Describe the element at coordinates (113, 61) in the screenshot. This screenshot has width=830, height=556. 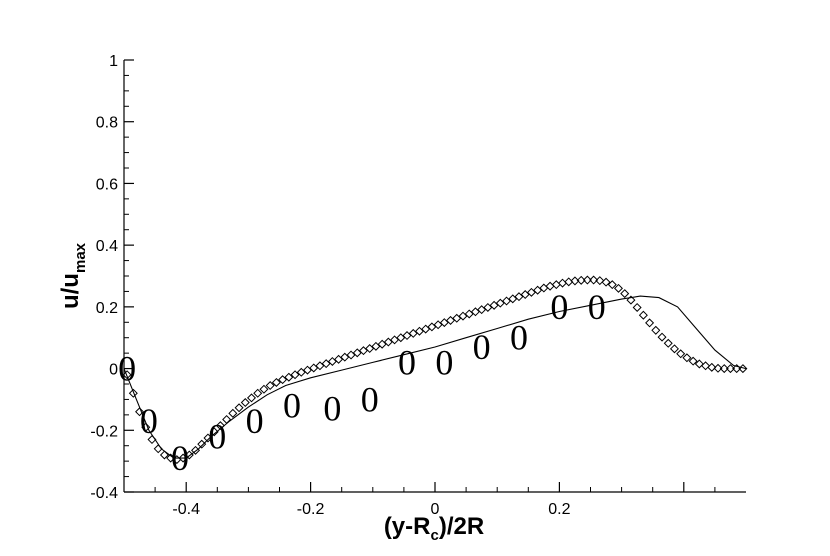
I see `y-tick-label: 1` at that location.